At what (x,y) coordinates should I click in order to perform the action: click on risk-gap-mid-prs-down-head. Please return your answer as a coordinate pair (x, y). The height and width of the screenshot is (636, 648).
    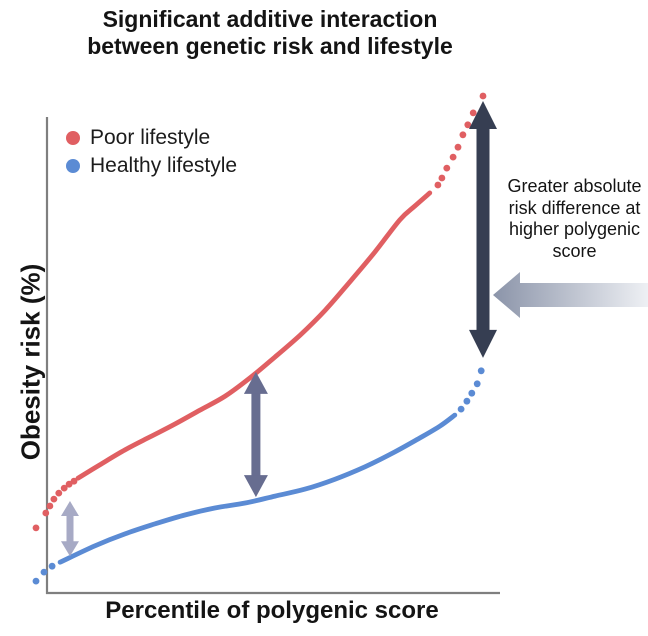
    Looking at the image, I should click on (255, 486).